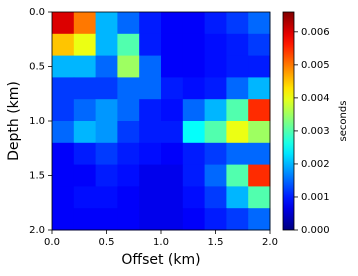 This screenshot has height=276, width=358. I want to click on x-axis-label: Offset (km), so click(160, 260).